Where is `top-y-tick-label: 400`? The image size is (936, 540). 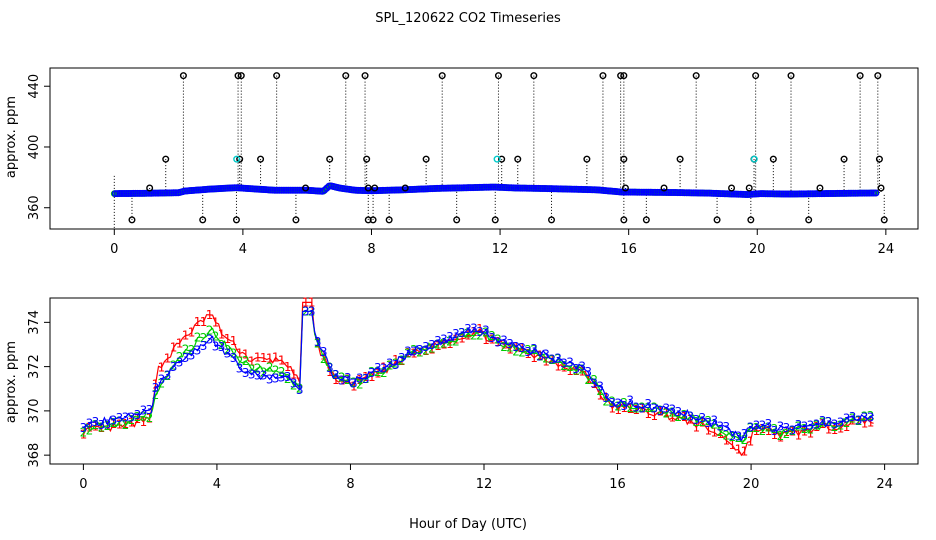 top-y-tick-label: 400 is located at coordinates (34, 147).